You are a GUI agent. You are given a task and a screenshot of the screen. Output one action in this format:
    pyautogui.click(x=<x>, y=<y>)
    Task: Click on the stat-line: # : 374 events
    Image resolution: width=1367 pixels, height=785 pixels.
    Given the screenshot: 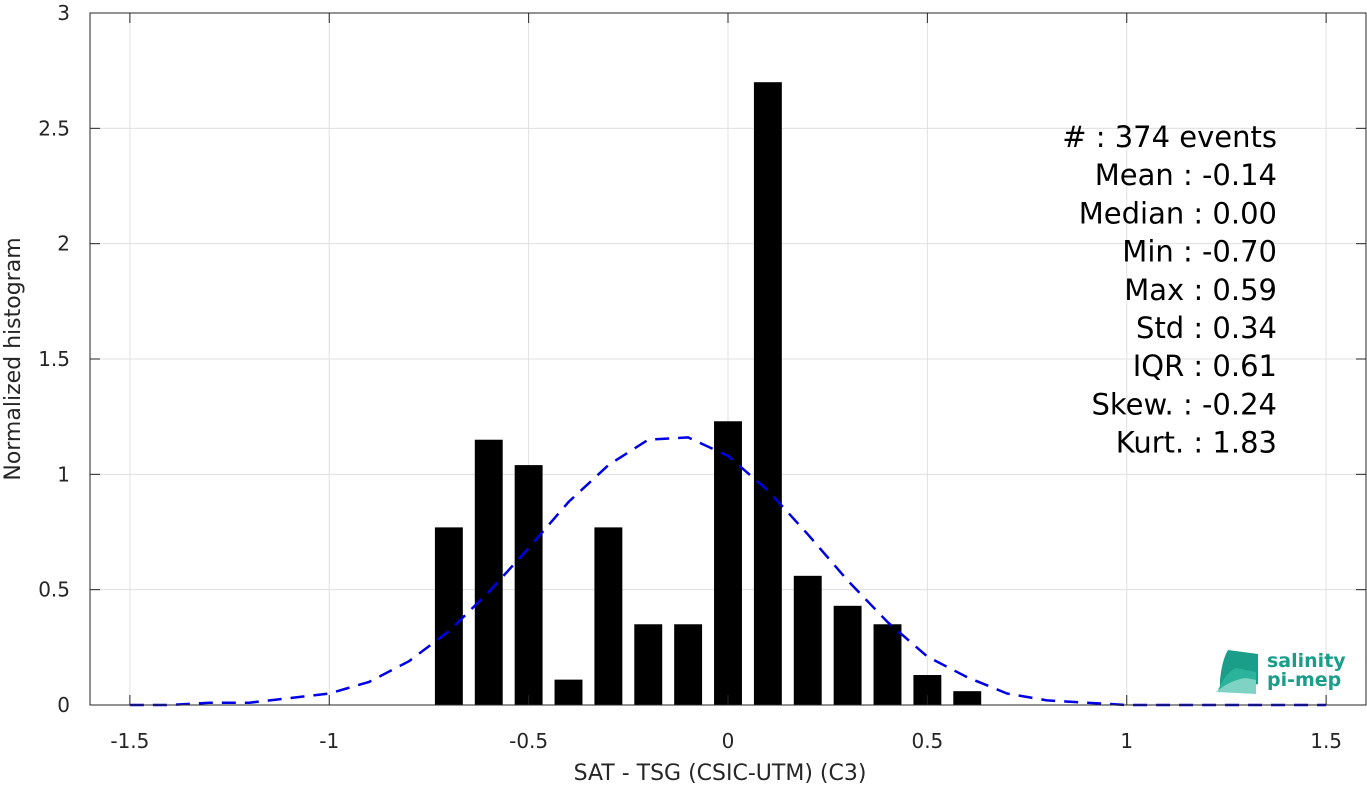 What is the action you would take?
    pyautogui.click(x=1169, y=137)
    